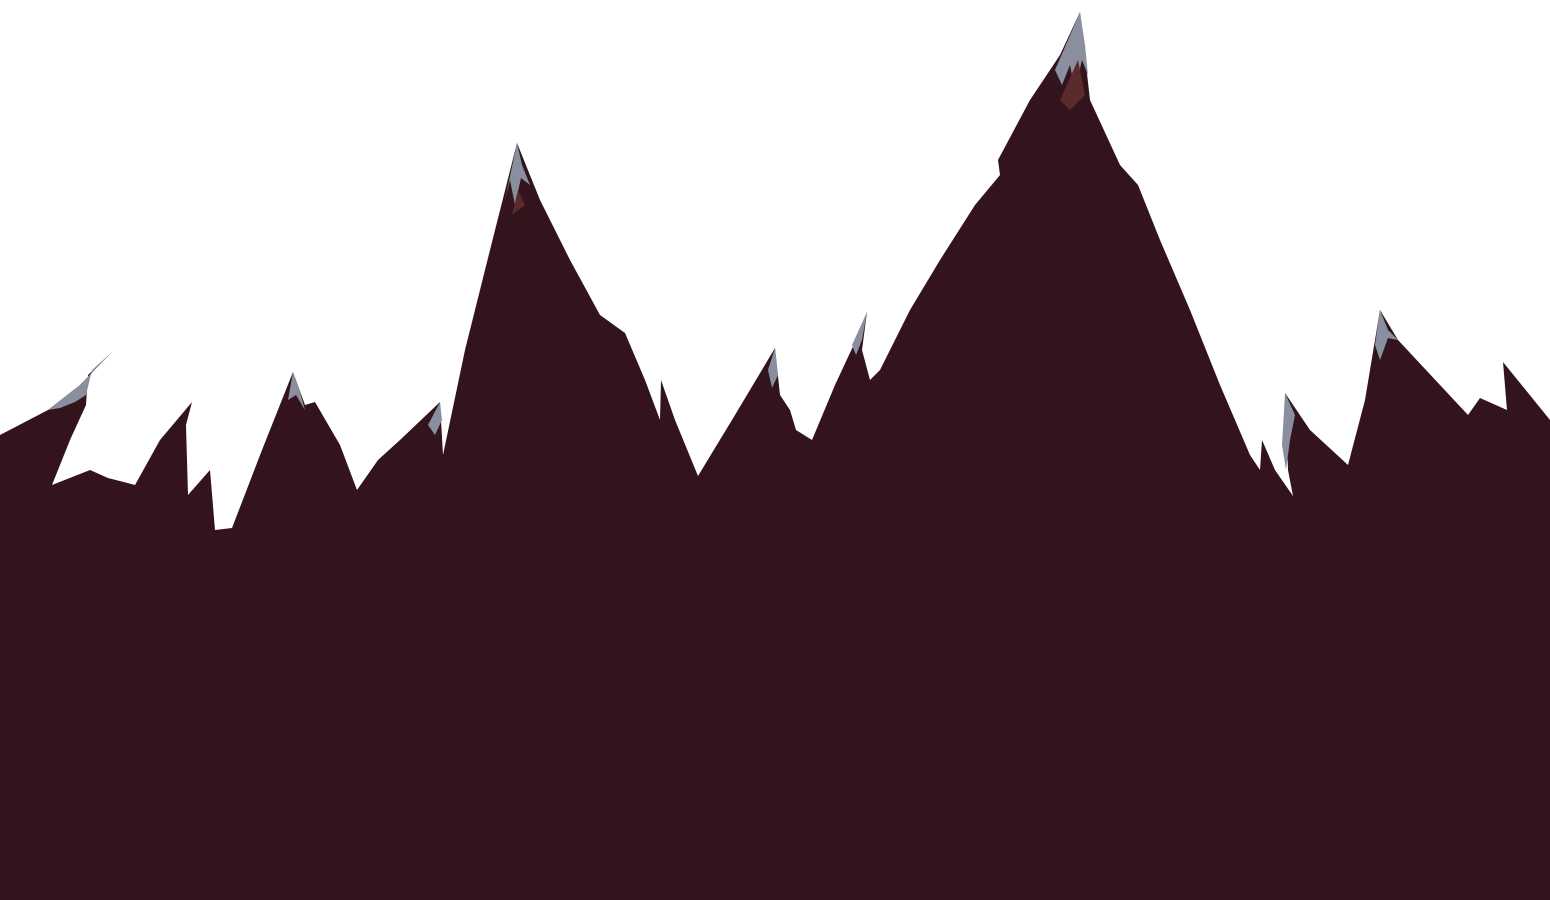 This screenshot has width=1550, height=900. I want to click on snow-cap-far-right, so click(1288, 431).